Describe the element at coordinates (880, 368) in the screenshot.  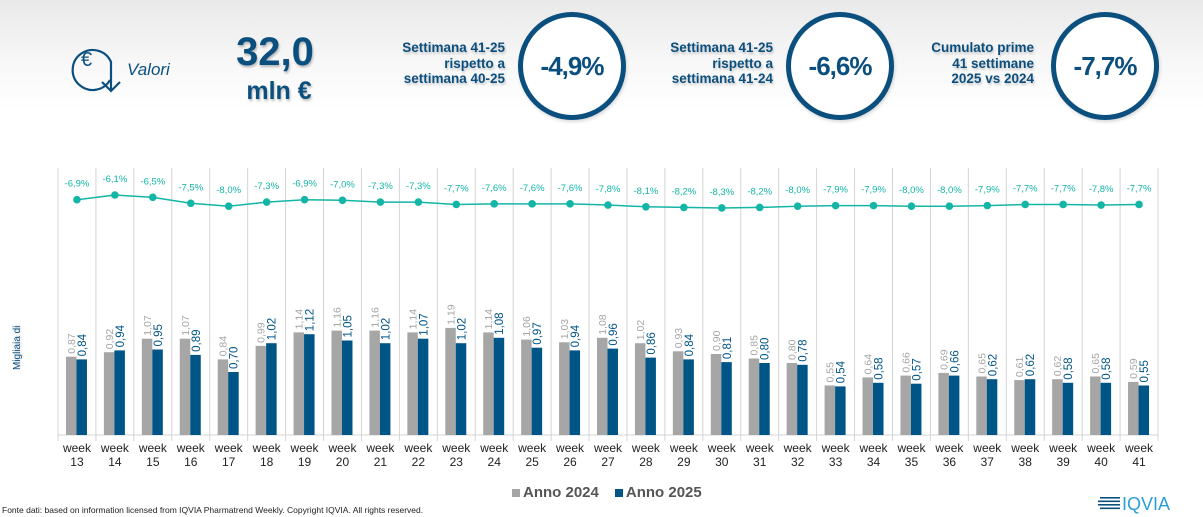
I see `bar-2025-label: 0,58` at that location.